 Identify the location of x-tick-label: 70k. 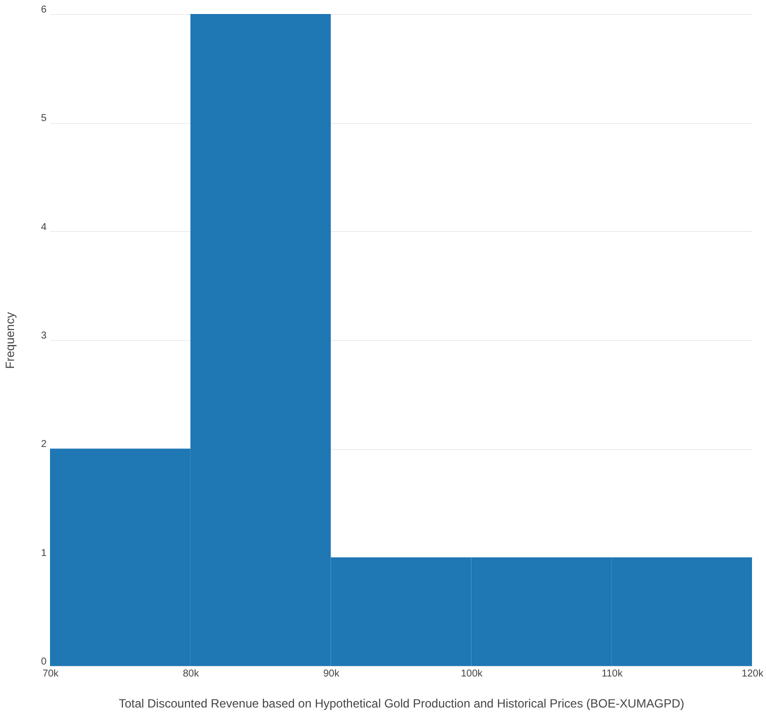
(51, 674).